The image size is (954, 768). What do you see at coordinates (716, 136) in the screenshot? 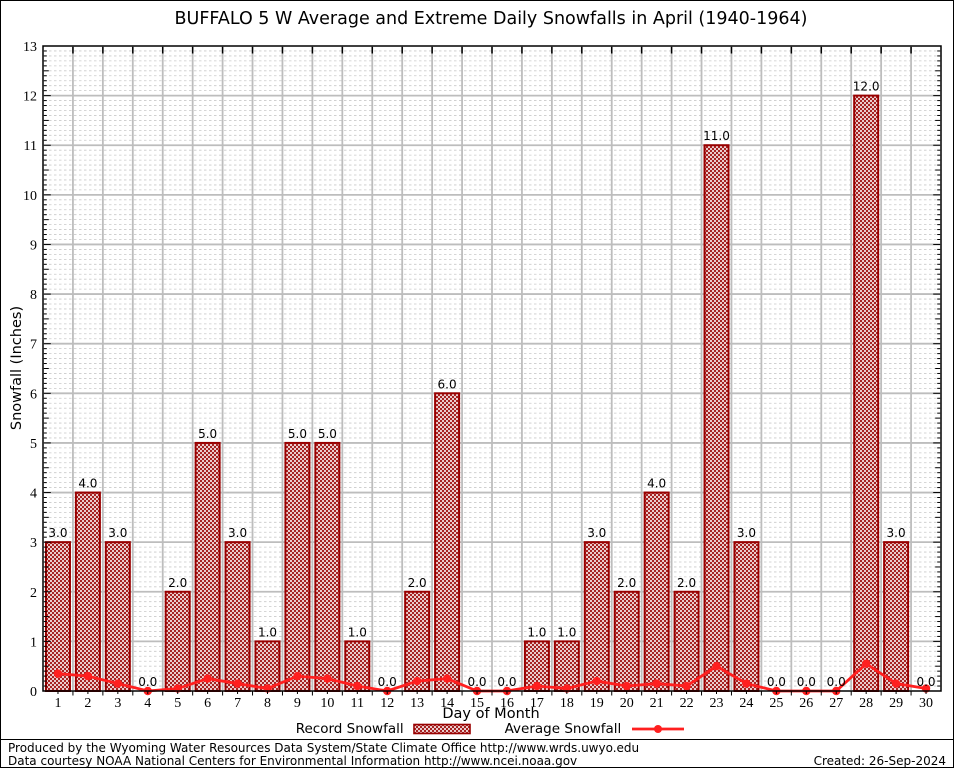
I see `bar-value-label: 11.0` at bounding box center [716, 136].